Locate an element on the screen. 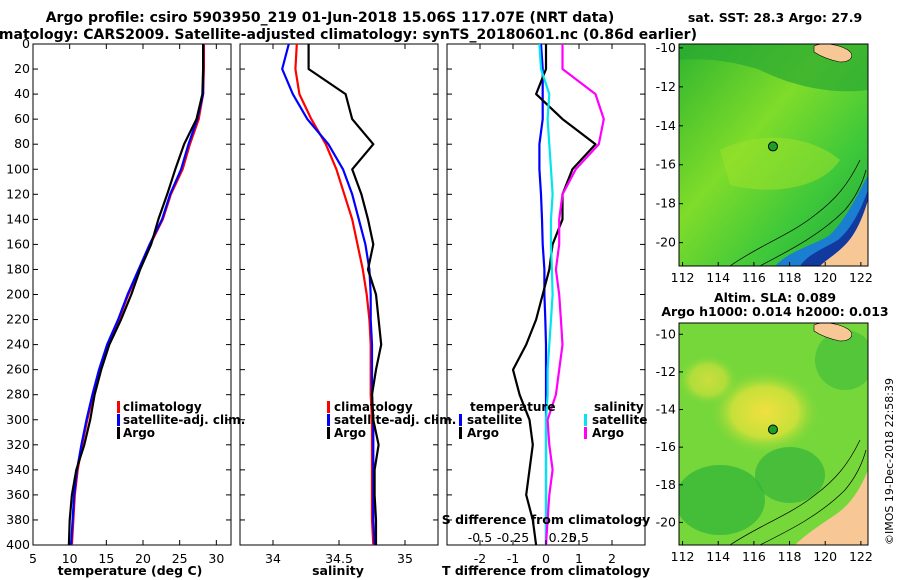 The width and height of the screenshot is (900, 580). ytick-label: 400 is located at coordinates (18, 544).